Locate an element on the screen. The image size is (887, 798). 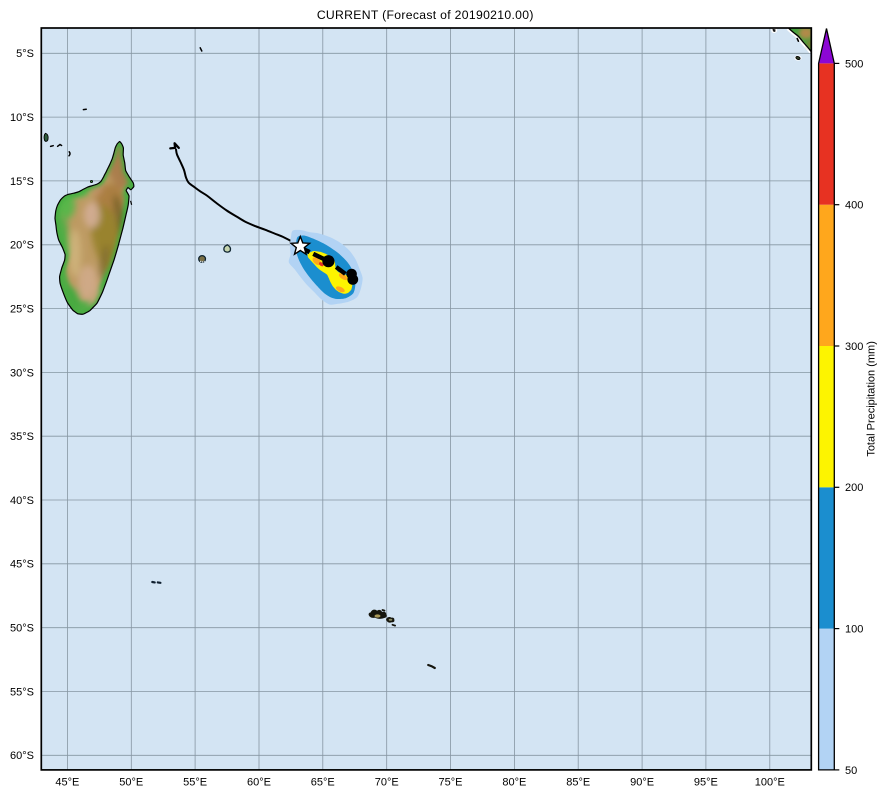
svg-text: Total Precipitation (mm) is located at coordinates (872, 399).